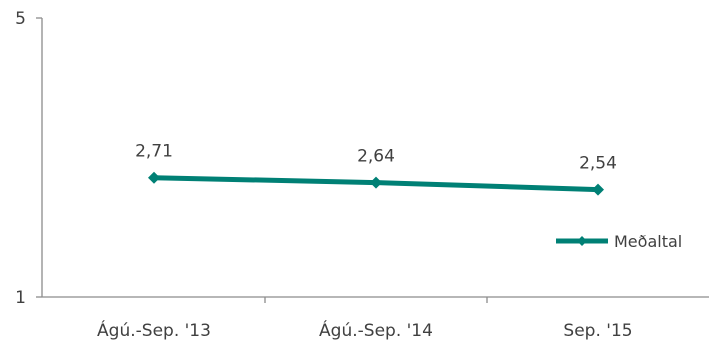 This screenshot has width=709, height=342. What do you see at coordinates (39, 157) in the screenshot?
I see `y-tick-marks` at bounding box center [39, 157].